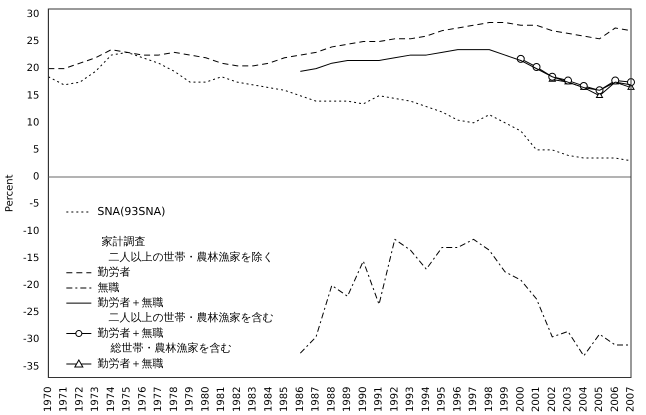 This screenshot has width=646, height=415. I want to click on y-tick-label: -30, so click(31, 340).